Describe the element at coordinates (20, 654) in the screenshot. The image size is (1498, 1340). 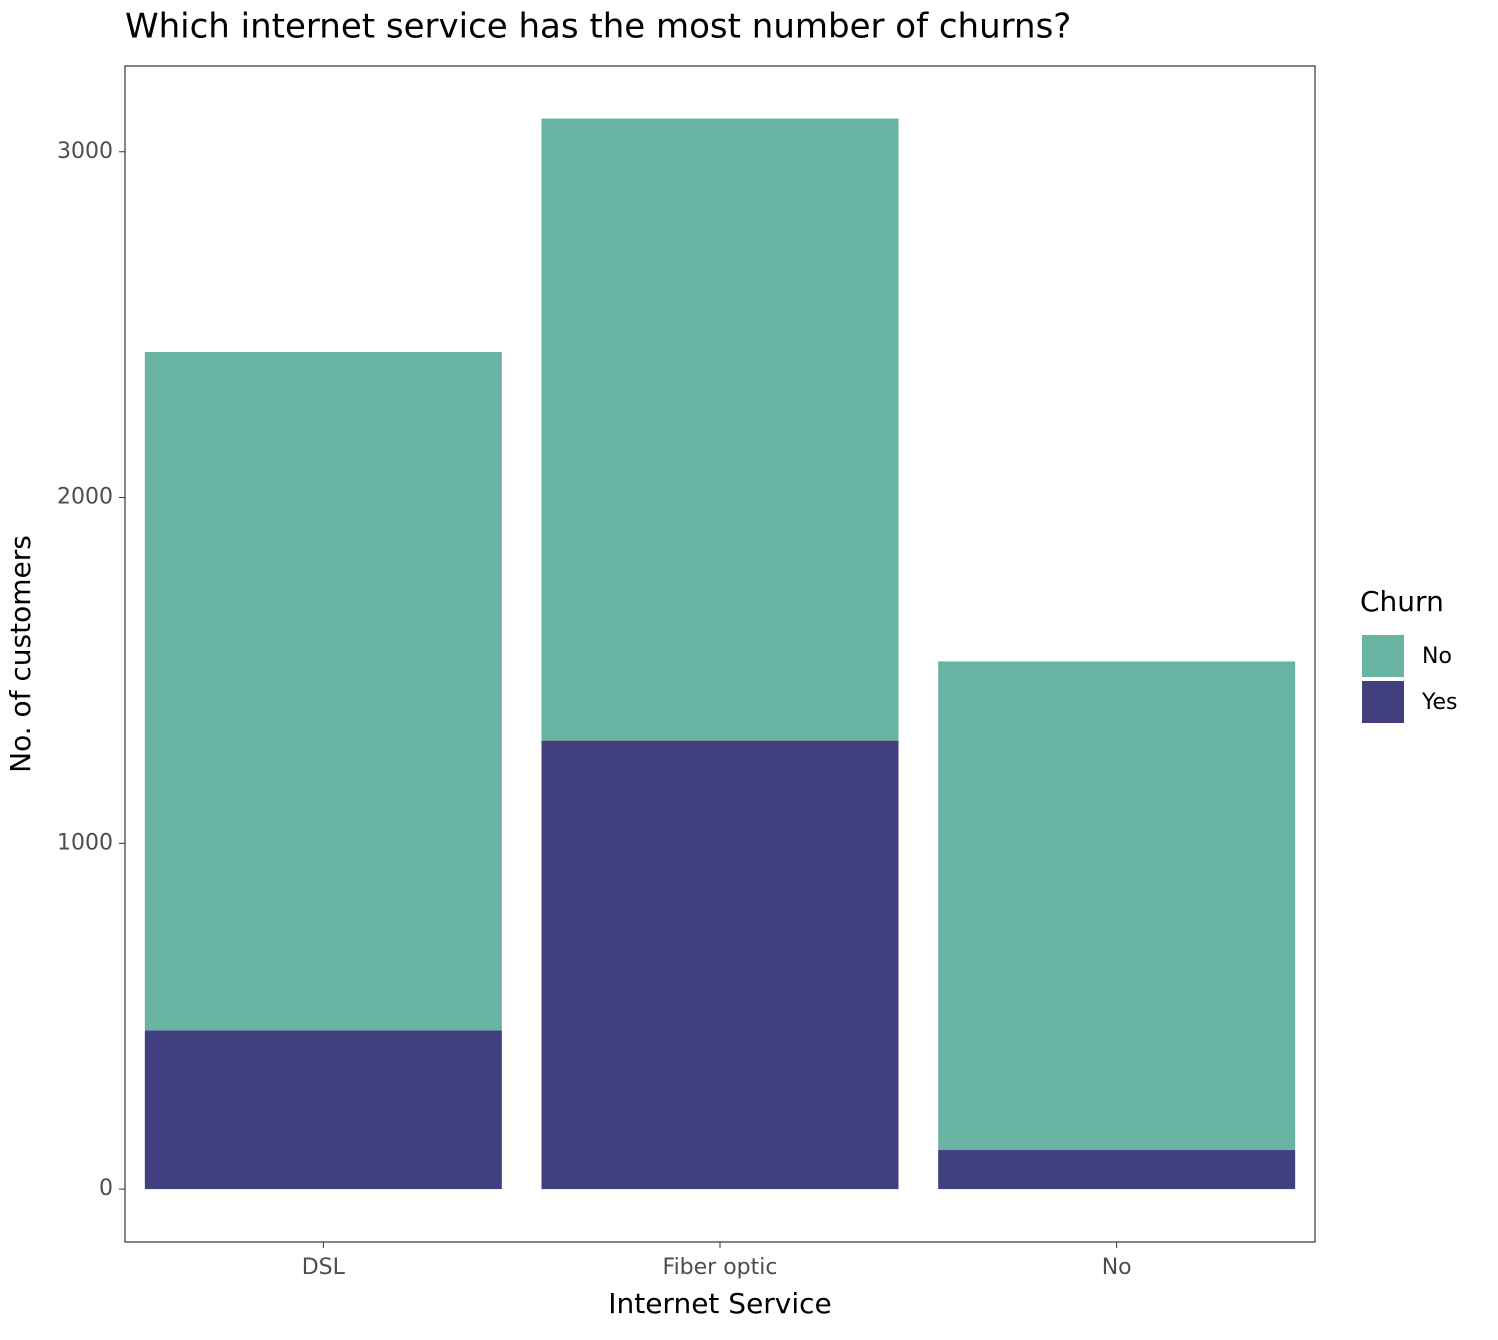
I see `y-axis-label: No. of customers` at that location.